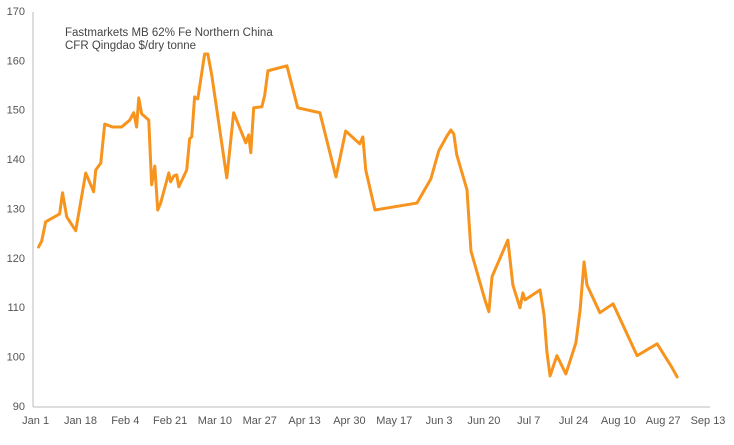  What do you see at coordinates (130, 46) in the screenshot?
I see `chart-subtitle: CFR Qingdao $/dry tonne` at bounding box center [130, 46].